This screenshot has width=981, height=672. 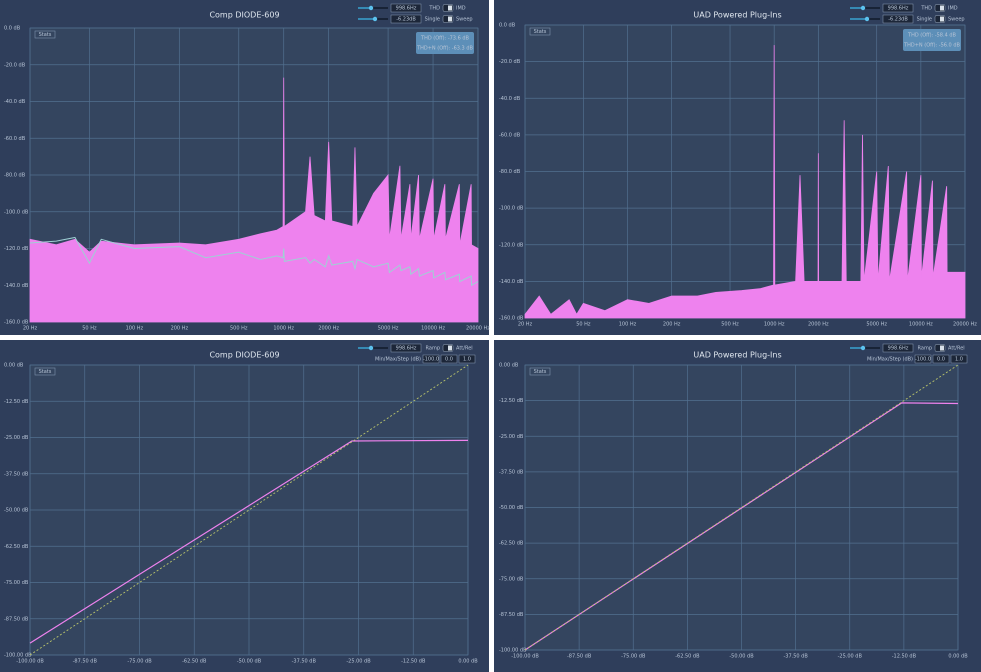 I want to click on option-label: Att/Rel, so click(x=956, y=349).